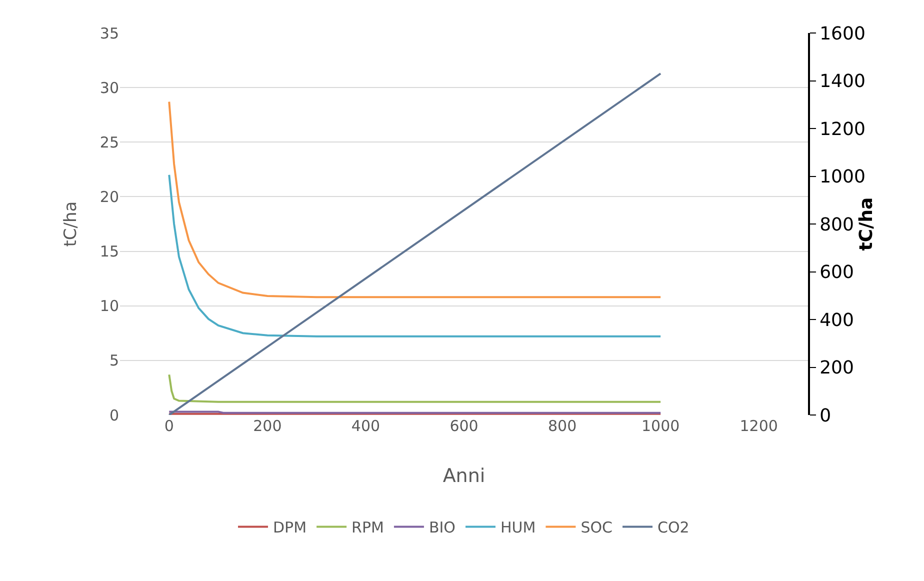  Describe the element at coordinates (464, 426) in the screenshot. I see `x-tick-label: 600` at that location.